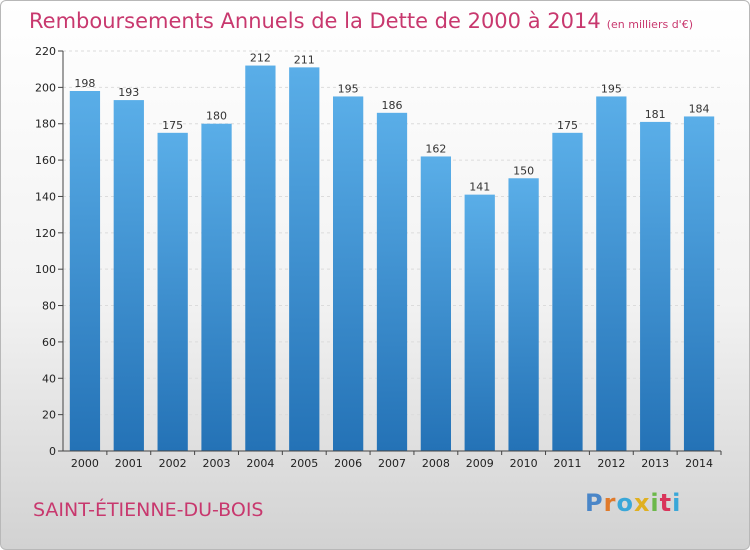 The height and width of the screenshot is (550, 750). What do you see at coordinates (479, 323) in the screenshot?
I see `bar-2009` at bounding box center [479, 323].